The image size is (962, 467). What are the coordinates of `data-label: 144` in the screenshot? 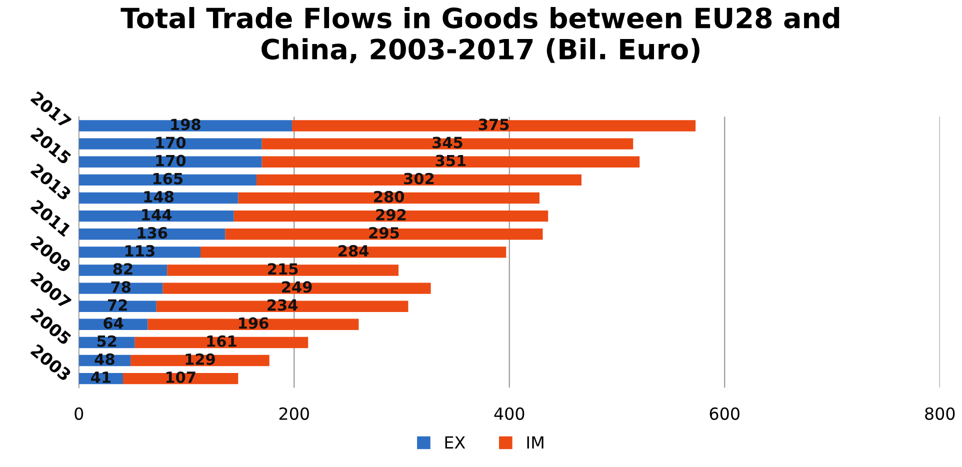 It's located at (157, 214).